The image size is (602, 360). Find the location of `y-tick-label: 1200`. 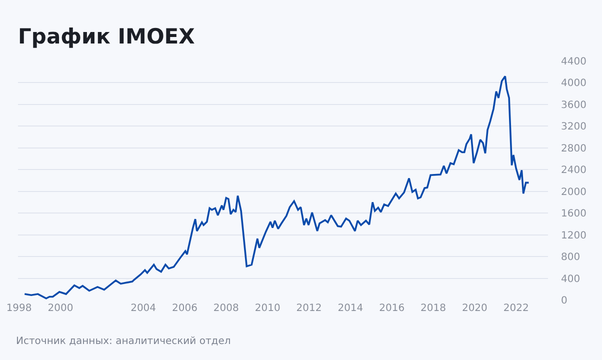

y-tick-label: 1200 is located at coordinates (573, 236).